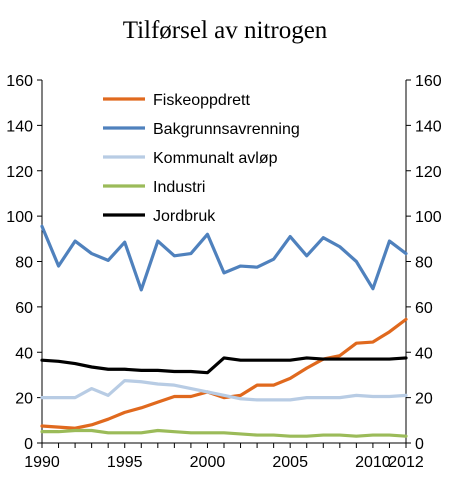 This screenshot has height=491, width=450. Describe the element at coordinates (424, 308) in the screenshot. I see `y-tick-label-right: 60` at that location.